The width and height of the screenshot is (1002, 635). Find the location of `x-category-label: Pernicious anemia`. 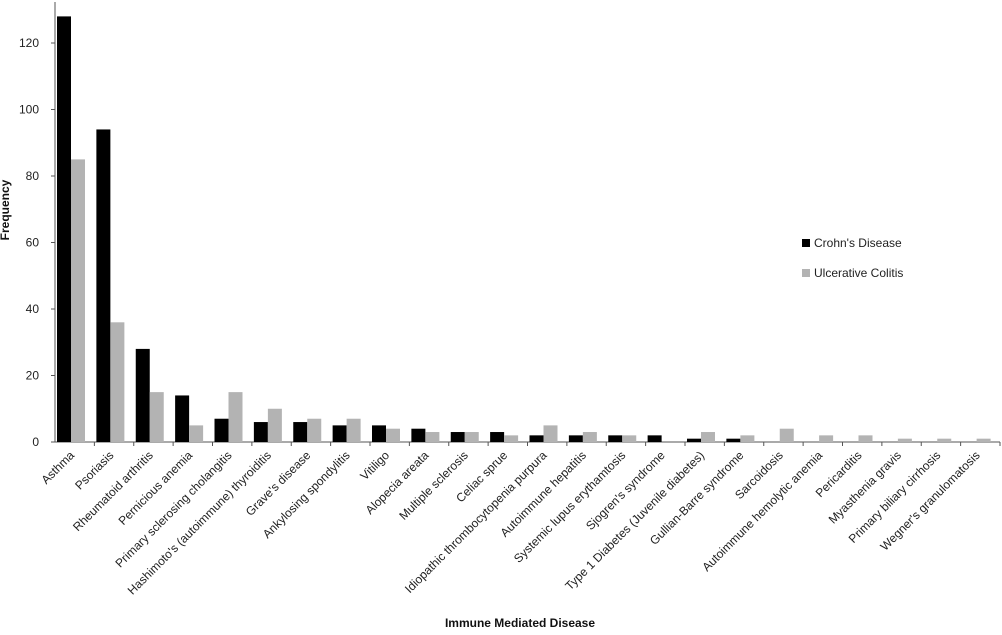

x-category-label: Pernicious anemia is located at coordinates (156, 488).